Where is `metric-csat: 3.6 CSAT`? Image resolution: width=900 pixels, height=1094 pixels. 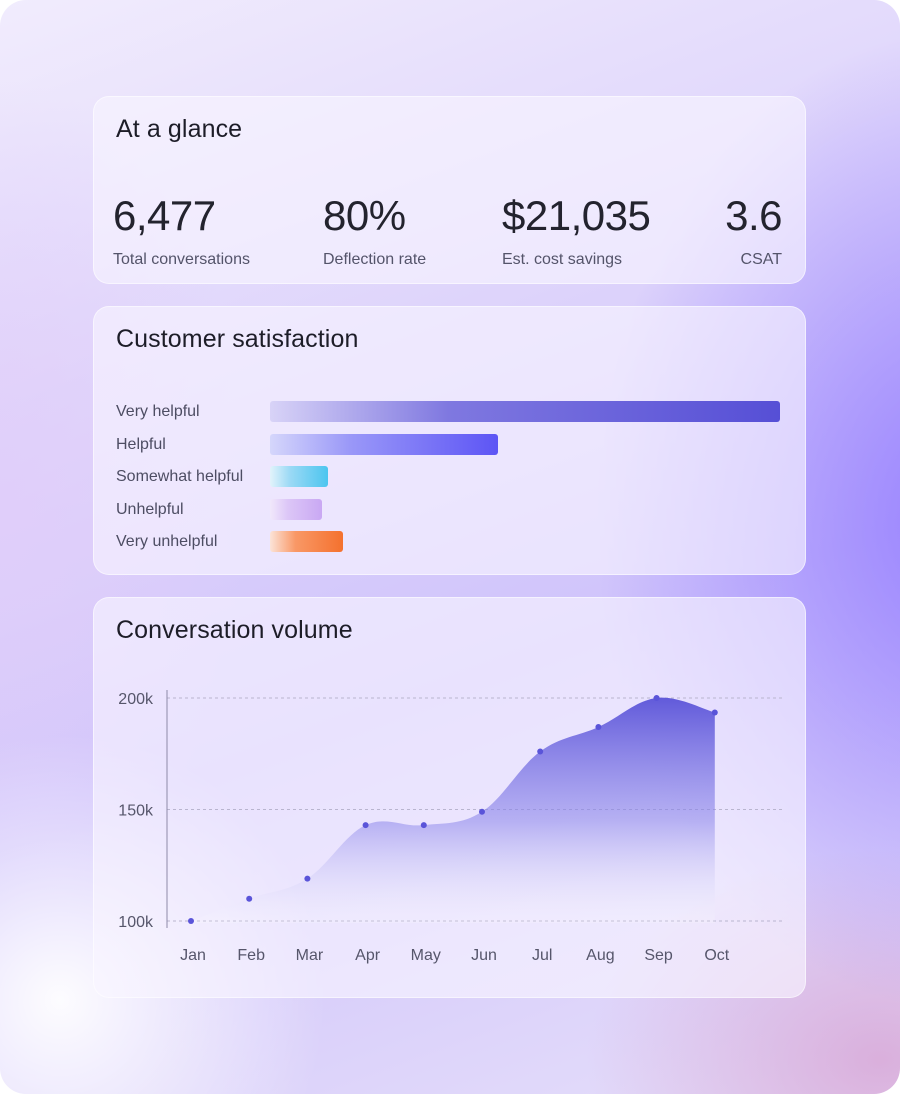
metric-csat: 3.6 CSAT is located at coordinates (753, 232).